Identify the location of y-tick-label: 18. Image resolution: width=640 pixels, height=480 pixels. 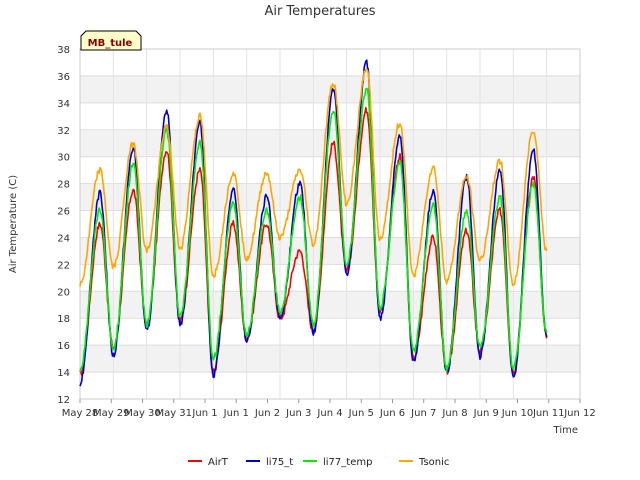
(63, 319).